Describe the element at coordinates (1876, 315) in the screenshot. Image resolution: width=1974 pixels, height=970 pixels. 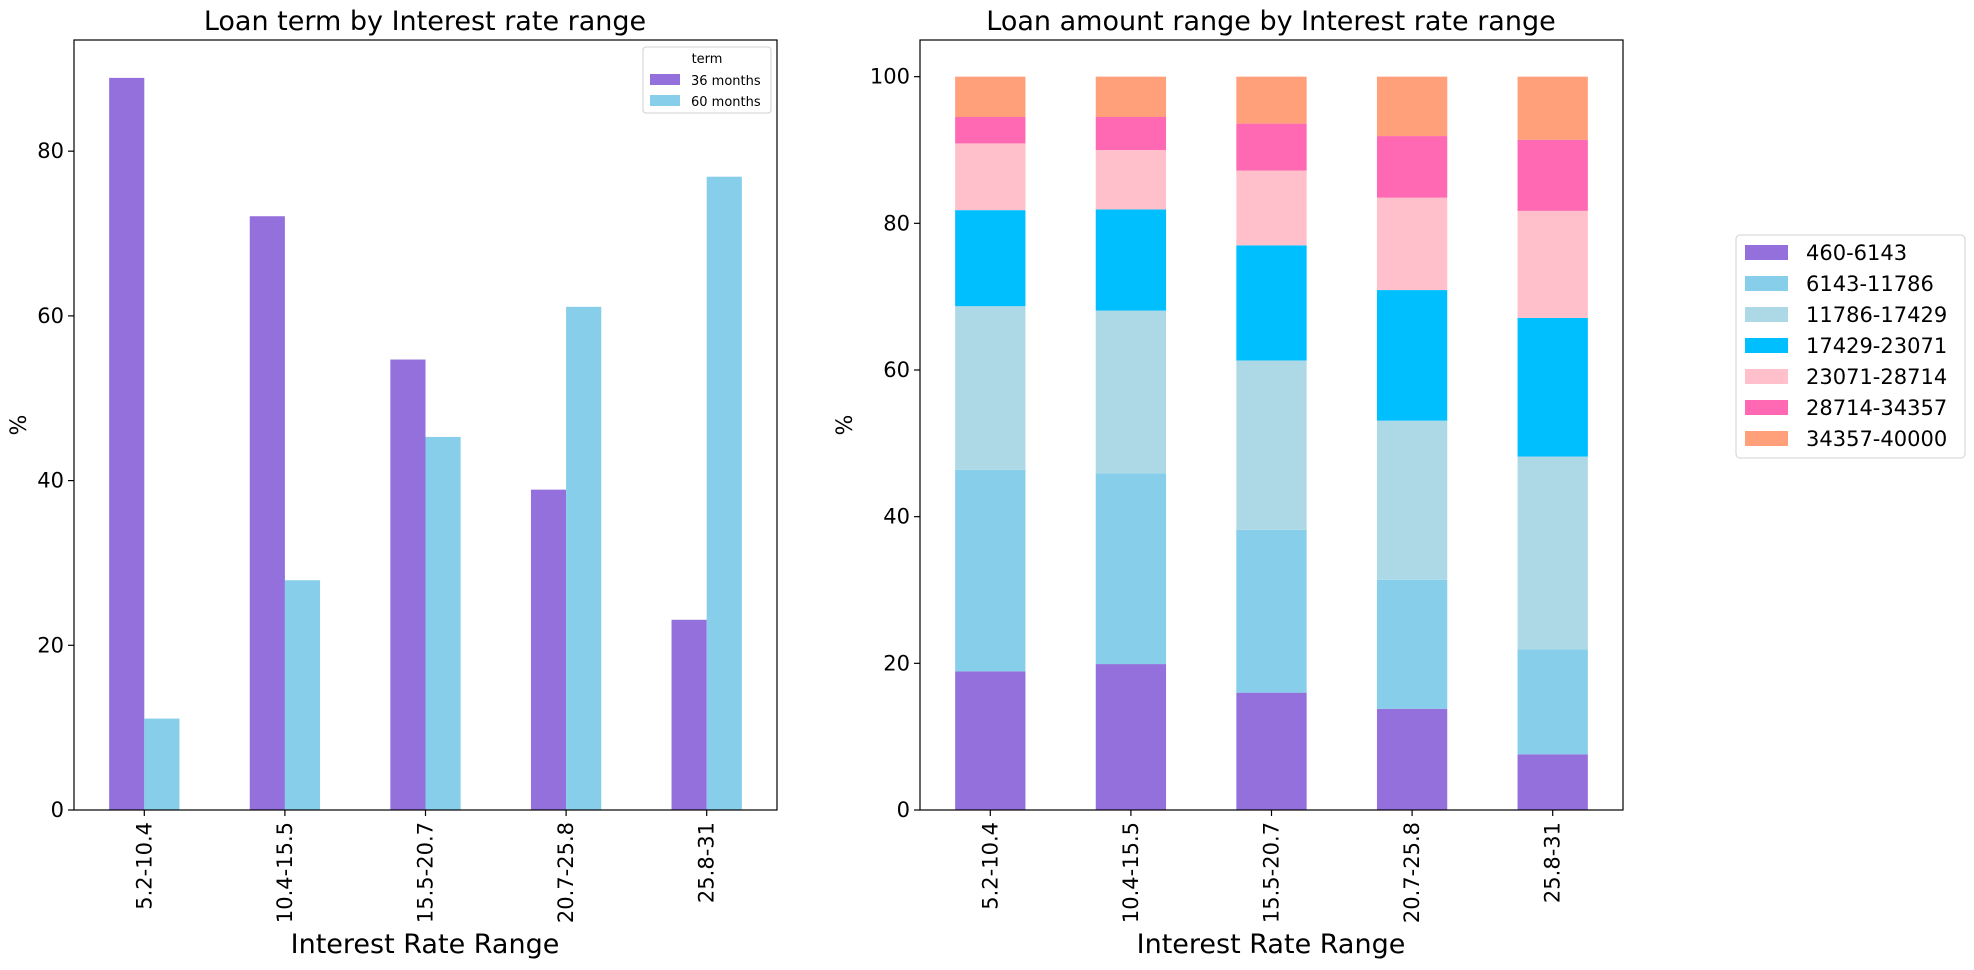
I see `legend-entry: 11786-17429` at that location.